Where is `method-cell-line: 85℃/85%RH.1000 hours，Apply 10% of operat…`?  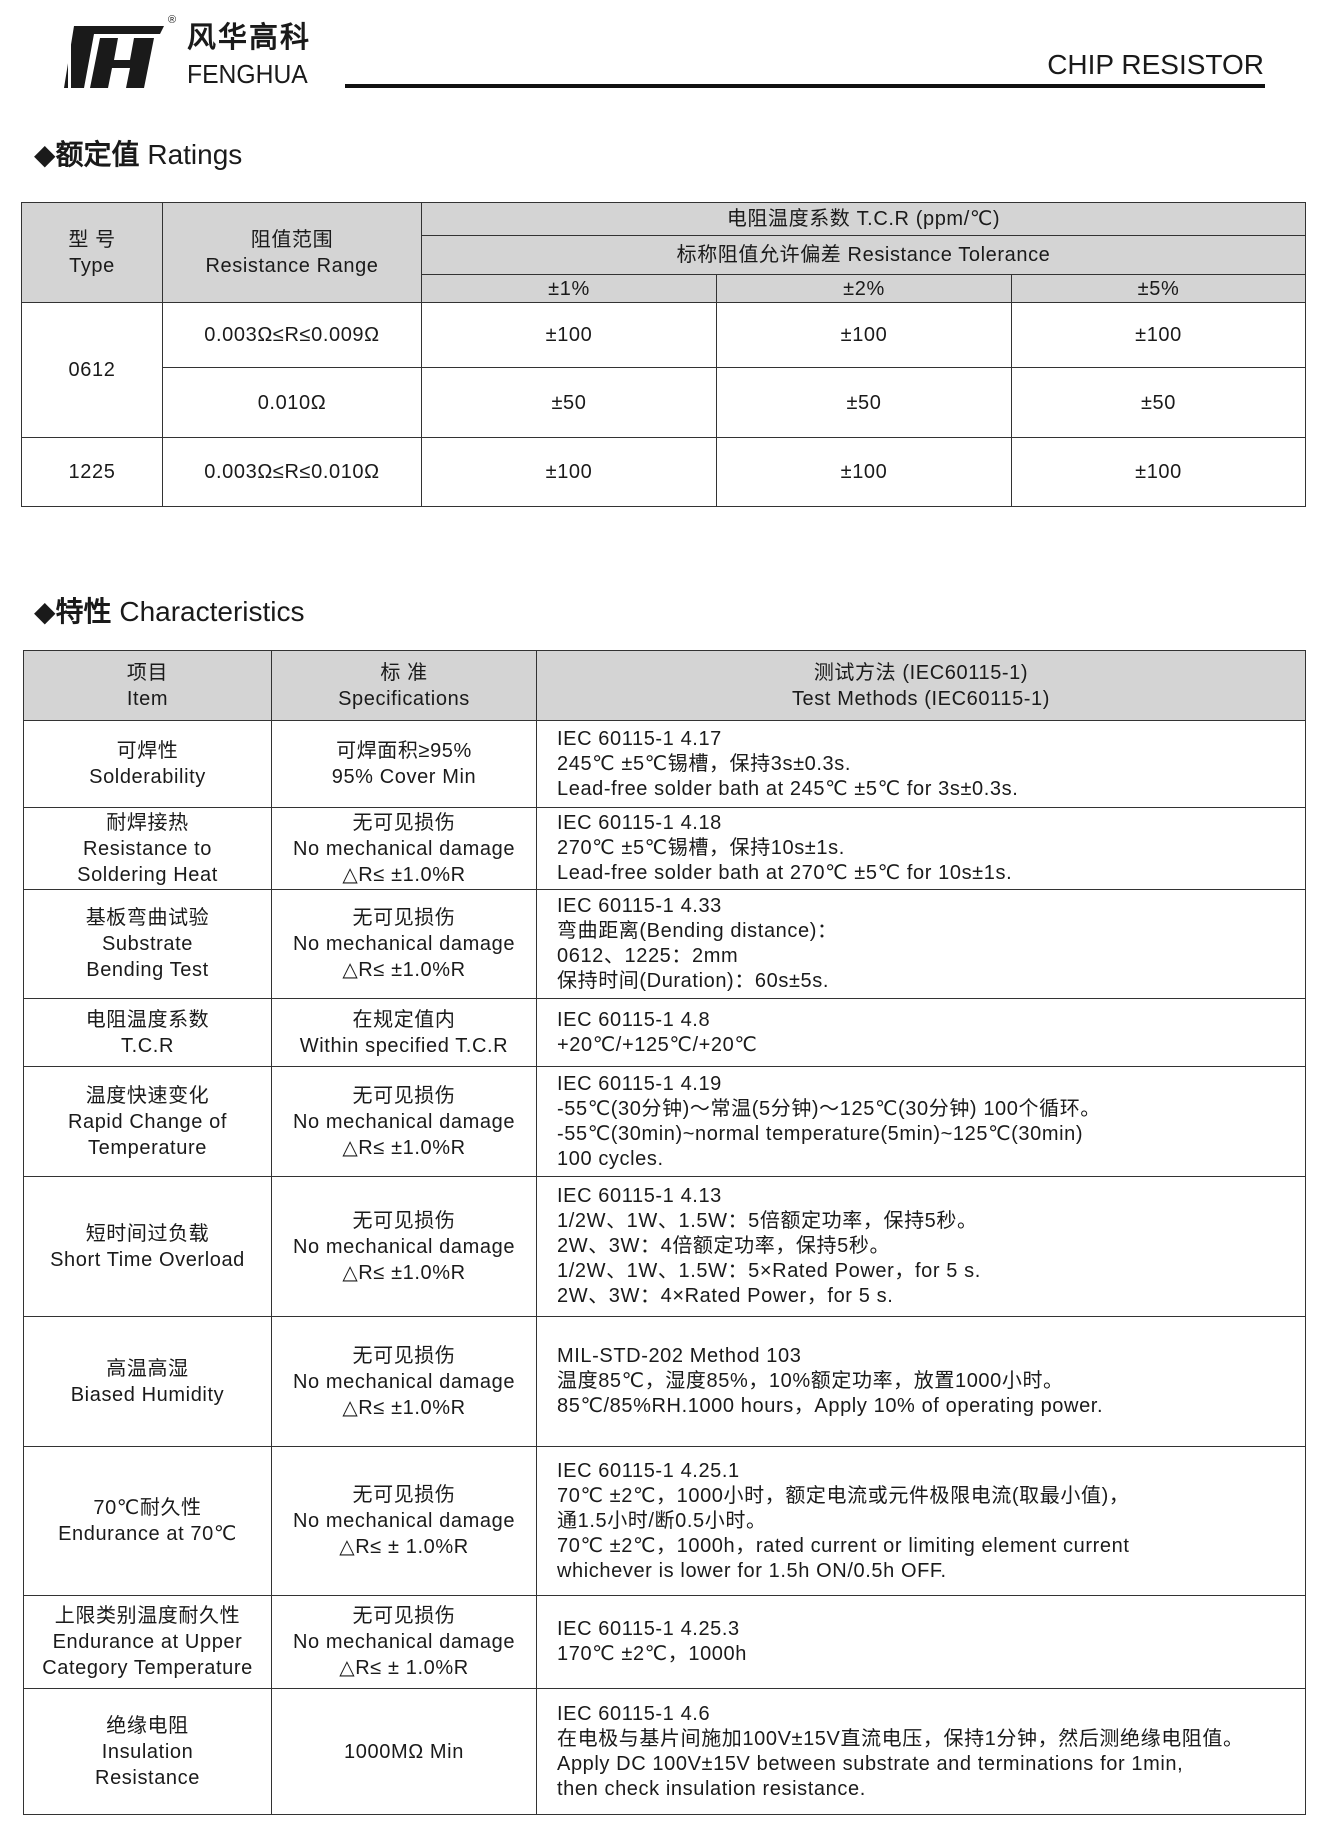
method-cell-line: 85℃/85%RH.1000 hours，Apply 10% of operat… is located at coordinates (830, 1406).